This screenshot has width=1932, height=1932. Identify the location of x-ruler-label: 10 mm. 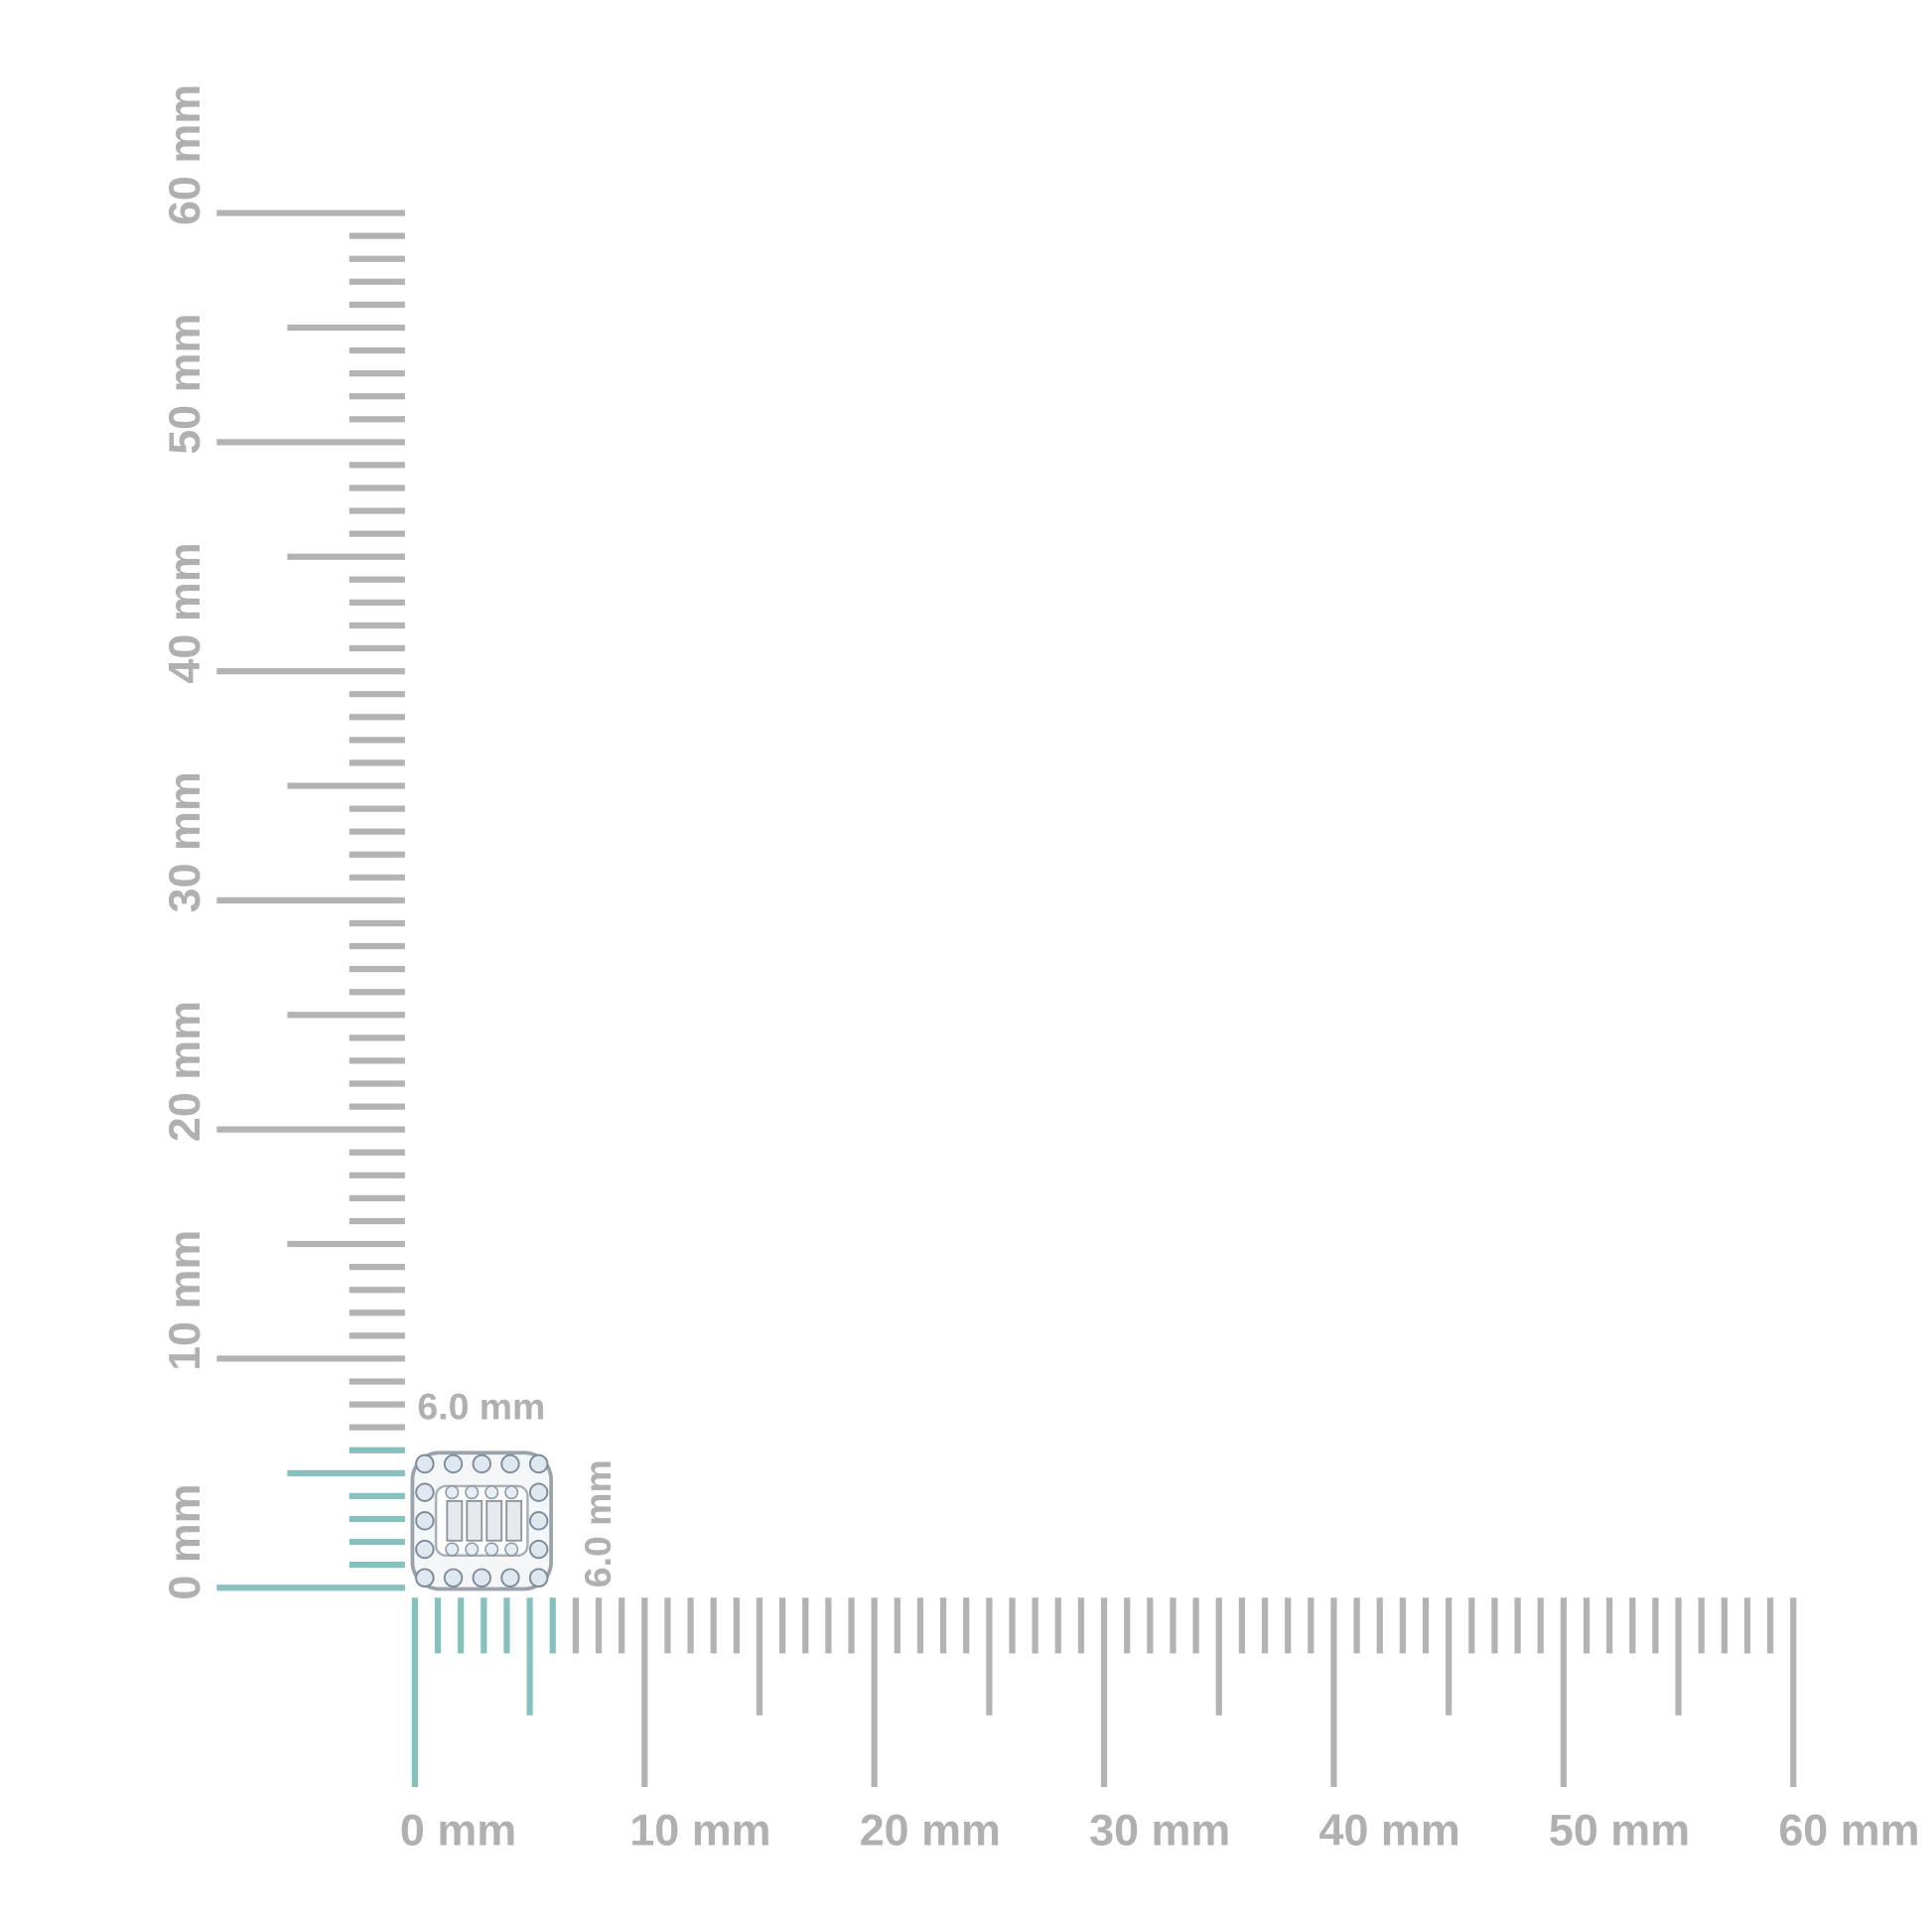
(699, 1831).